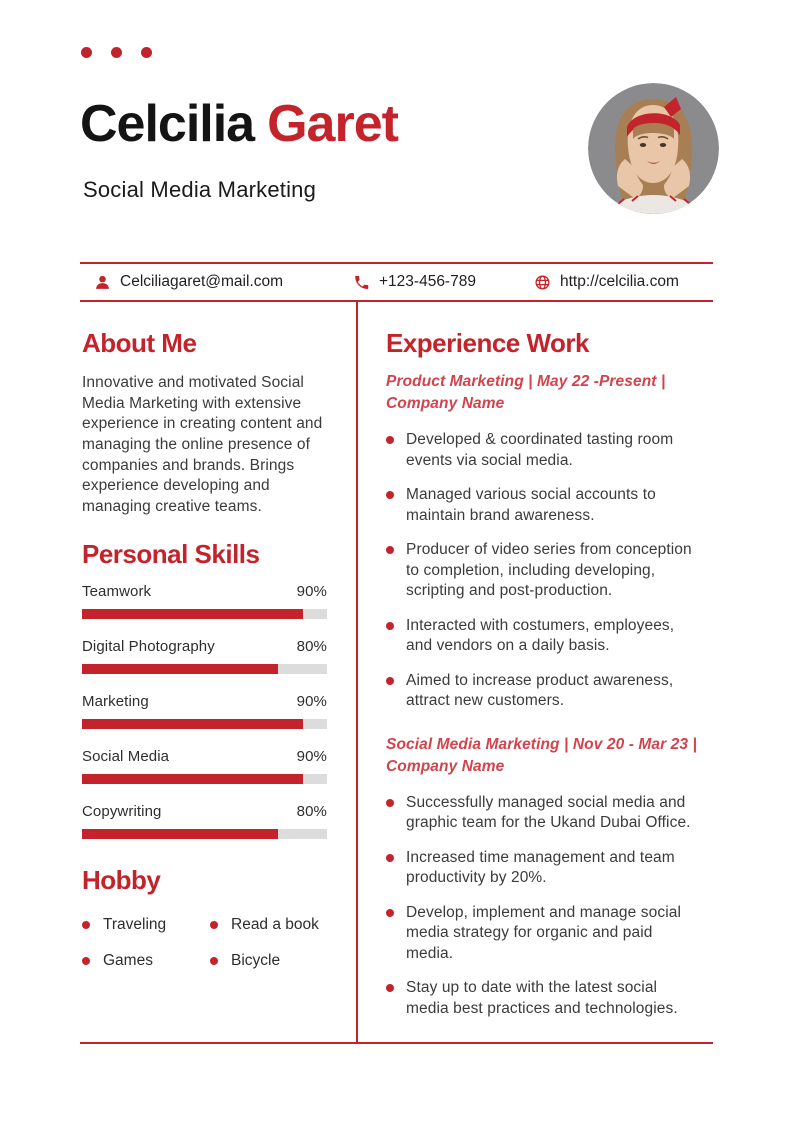  I want to click on experience-section-title: Experience Work, so click(488, 343).